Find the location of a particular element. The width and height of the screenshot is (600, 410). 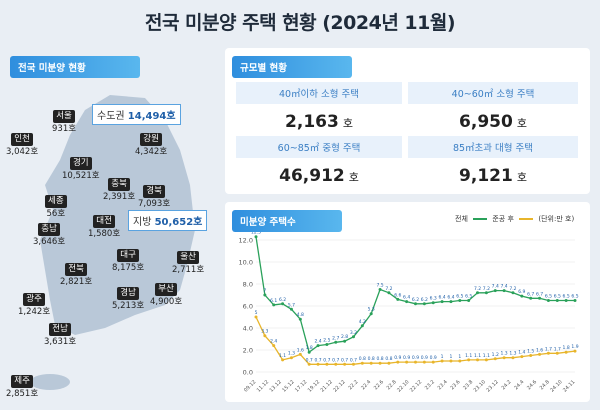

region-chungbuk: 충북 2,391호 is located at coordinates (119, 190).